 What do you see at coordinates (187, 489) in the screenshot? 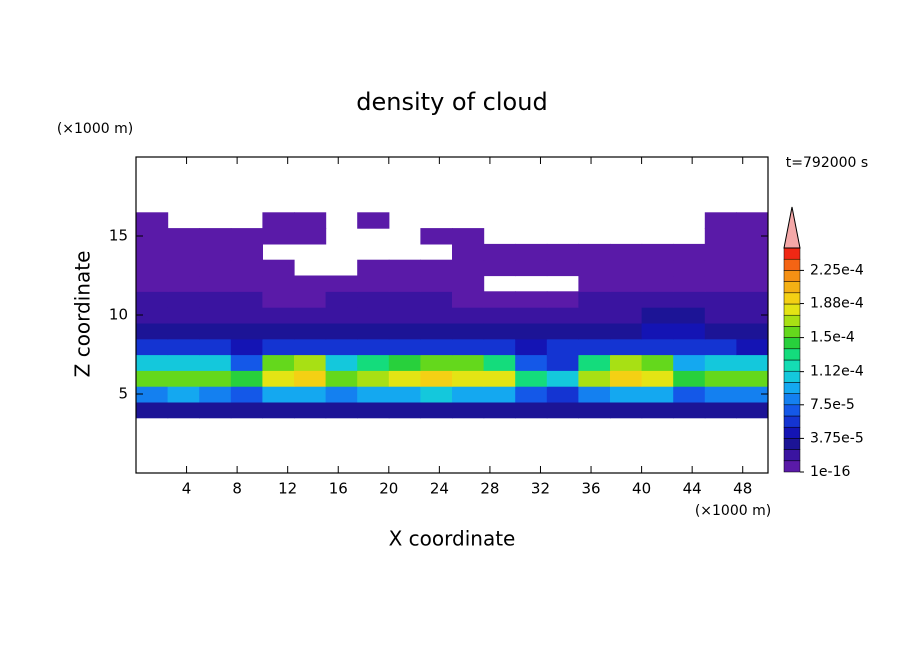
I see `x-tick-label: 4` at bounding box center [187, 489].